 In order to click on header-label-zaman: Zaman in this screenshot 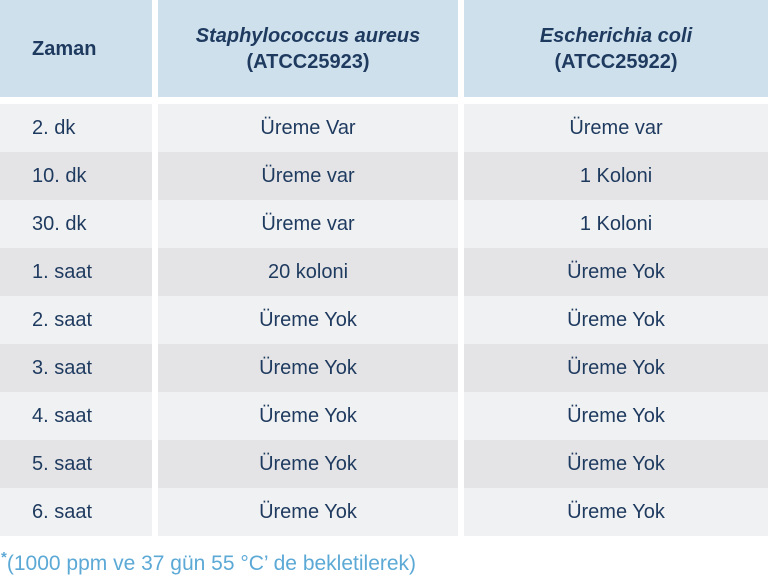, I will do `click(64, 48)`.